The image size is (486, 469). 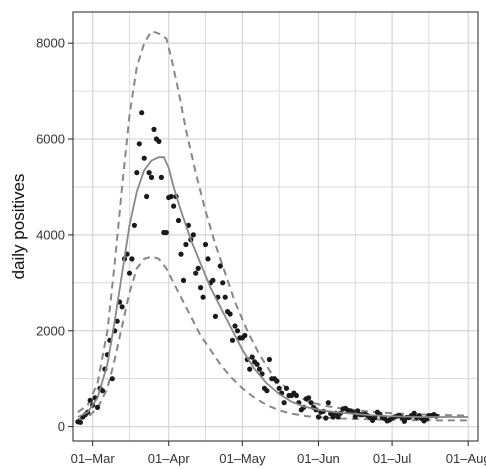 What do you see at coordinates (278, 453) in the screenshot?
I see `x-axis-ticks: 01–Mar 01–Apr 01–May 01–Jun 01–Jul 01–Aug` at bounding box center [278, 453].